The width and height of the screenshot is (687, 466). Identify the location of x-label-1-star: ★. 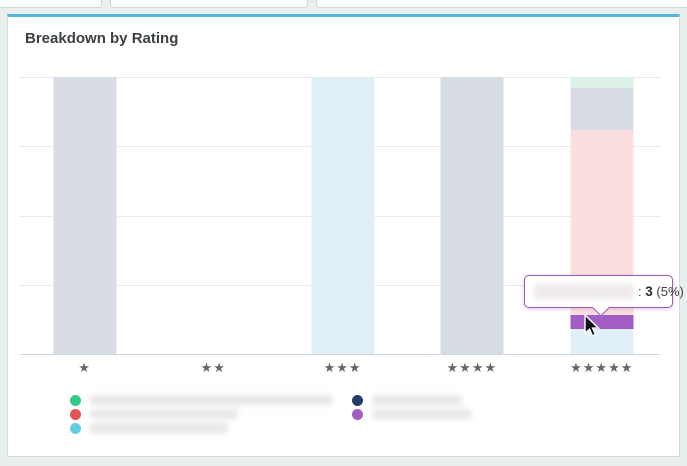
(84, 368).